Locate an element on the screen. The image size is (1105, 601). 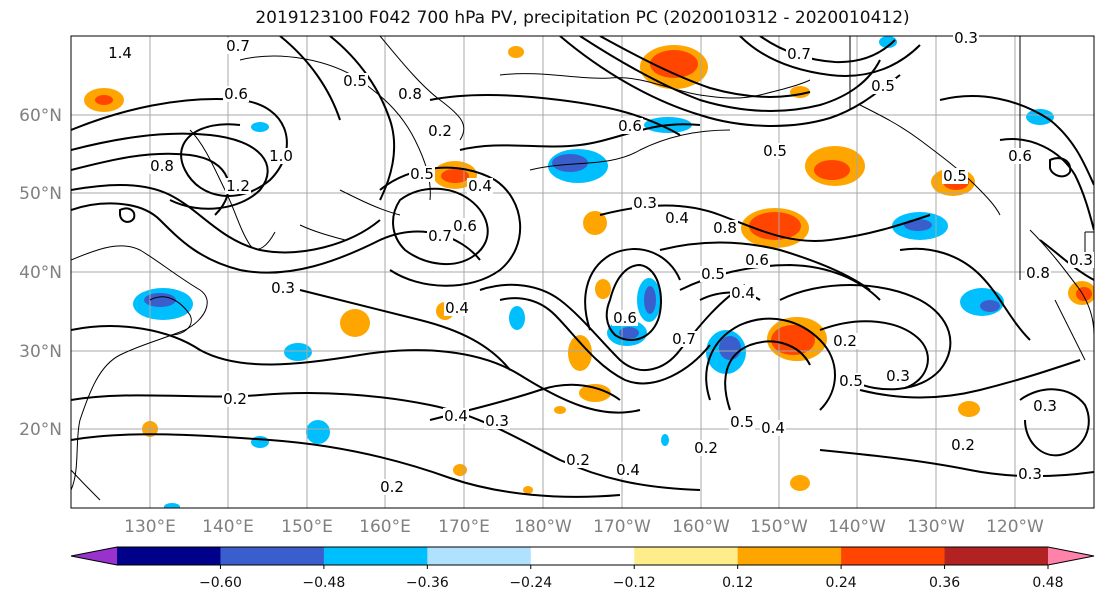
longitude-label: 140°W is located at coordinates (857, 527).